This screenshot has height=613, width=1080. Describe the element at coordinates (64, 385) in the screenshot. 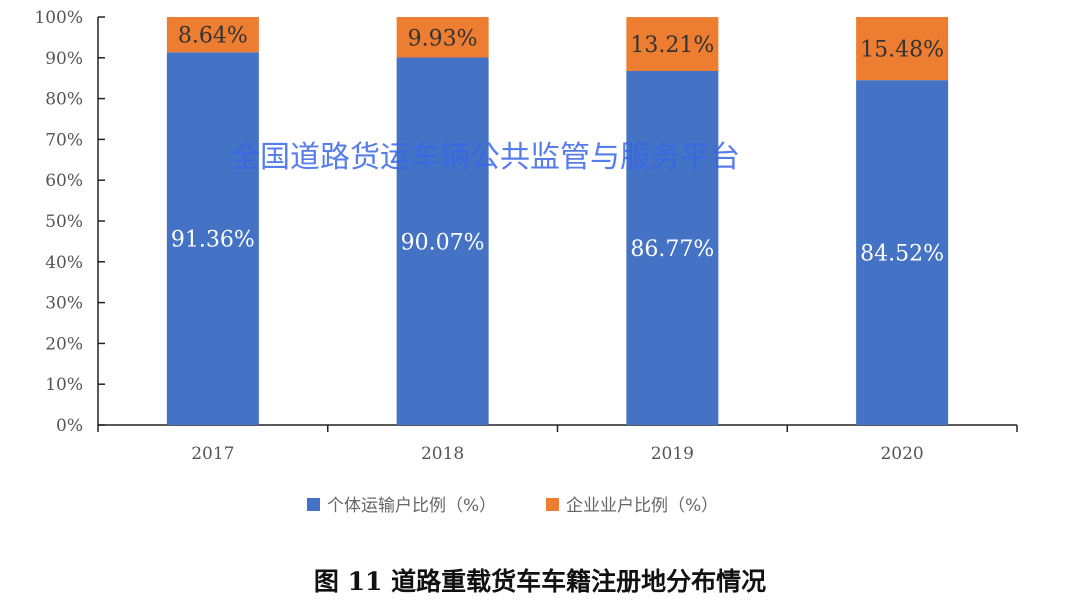

I see `y-tick-label: 10%` at that location.